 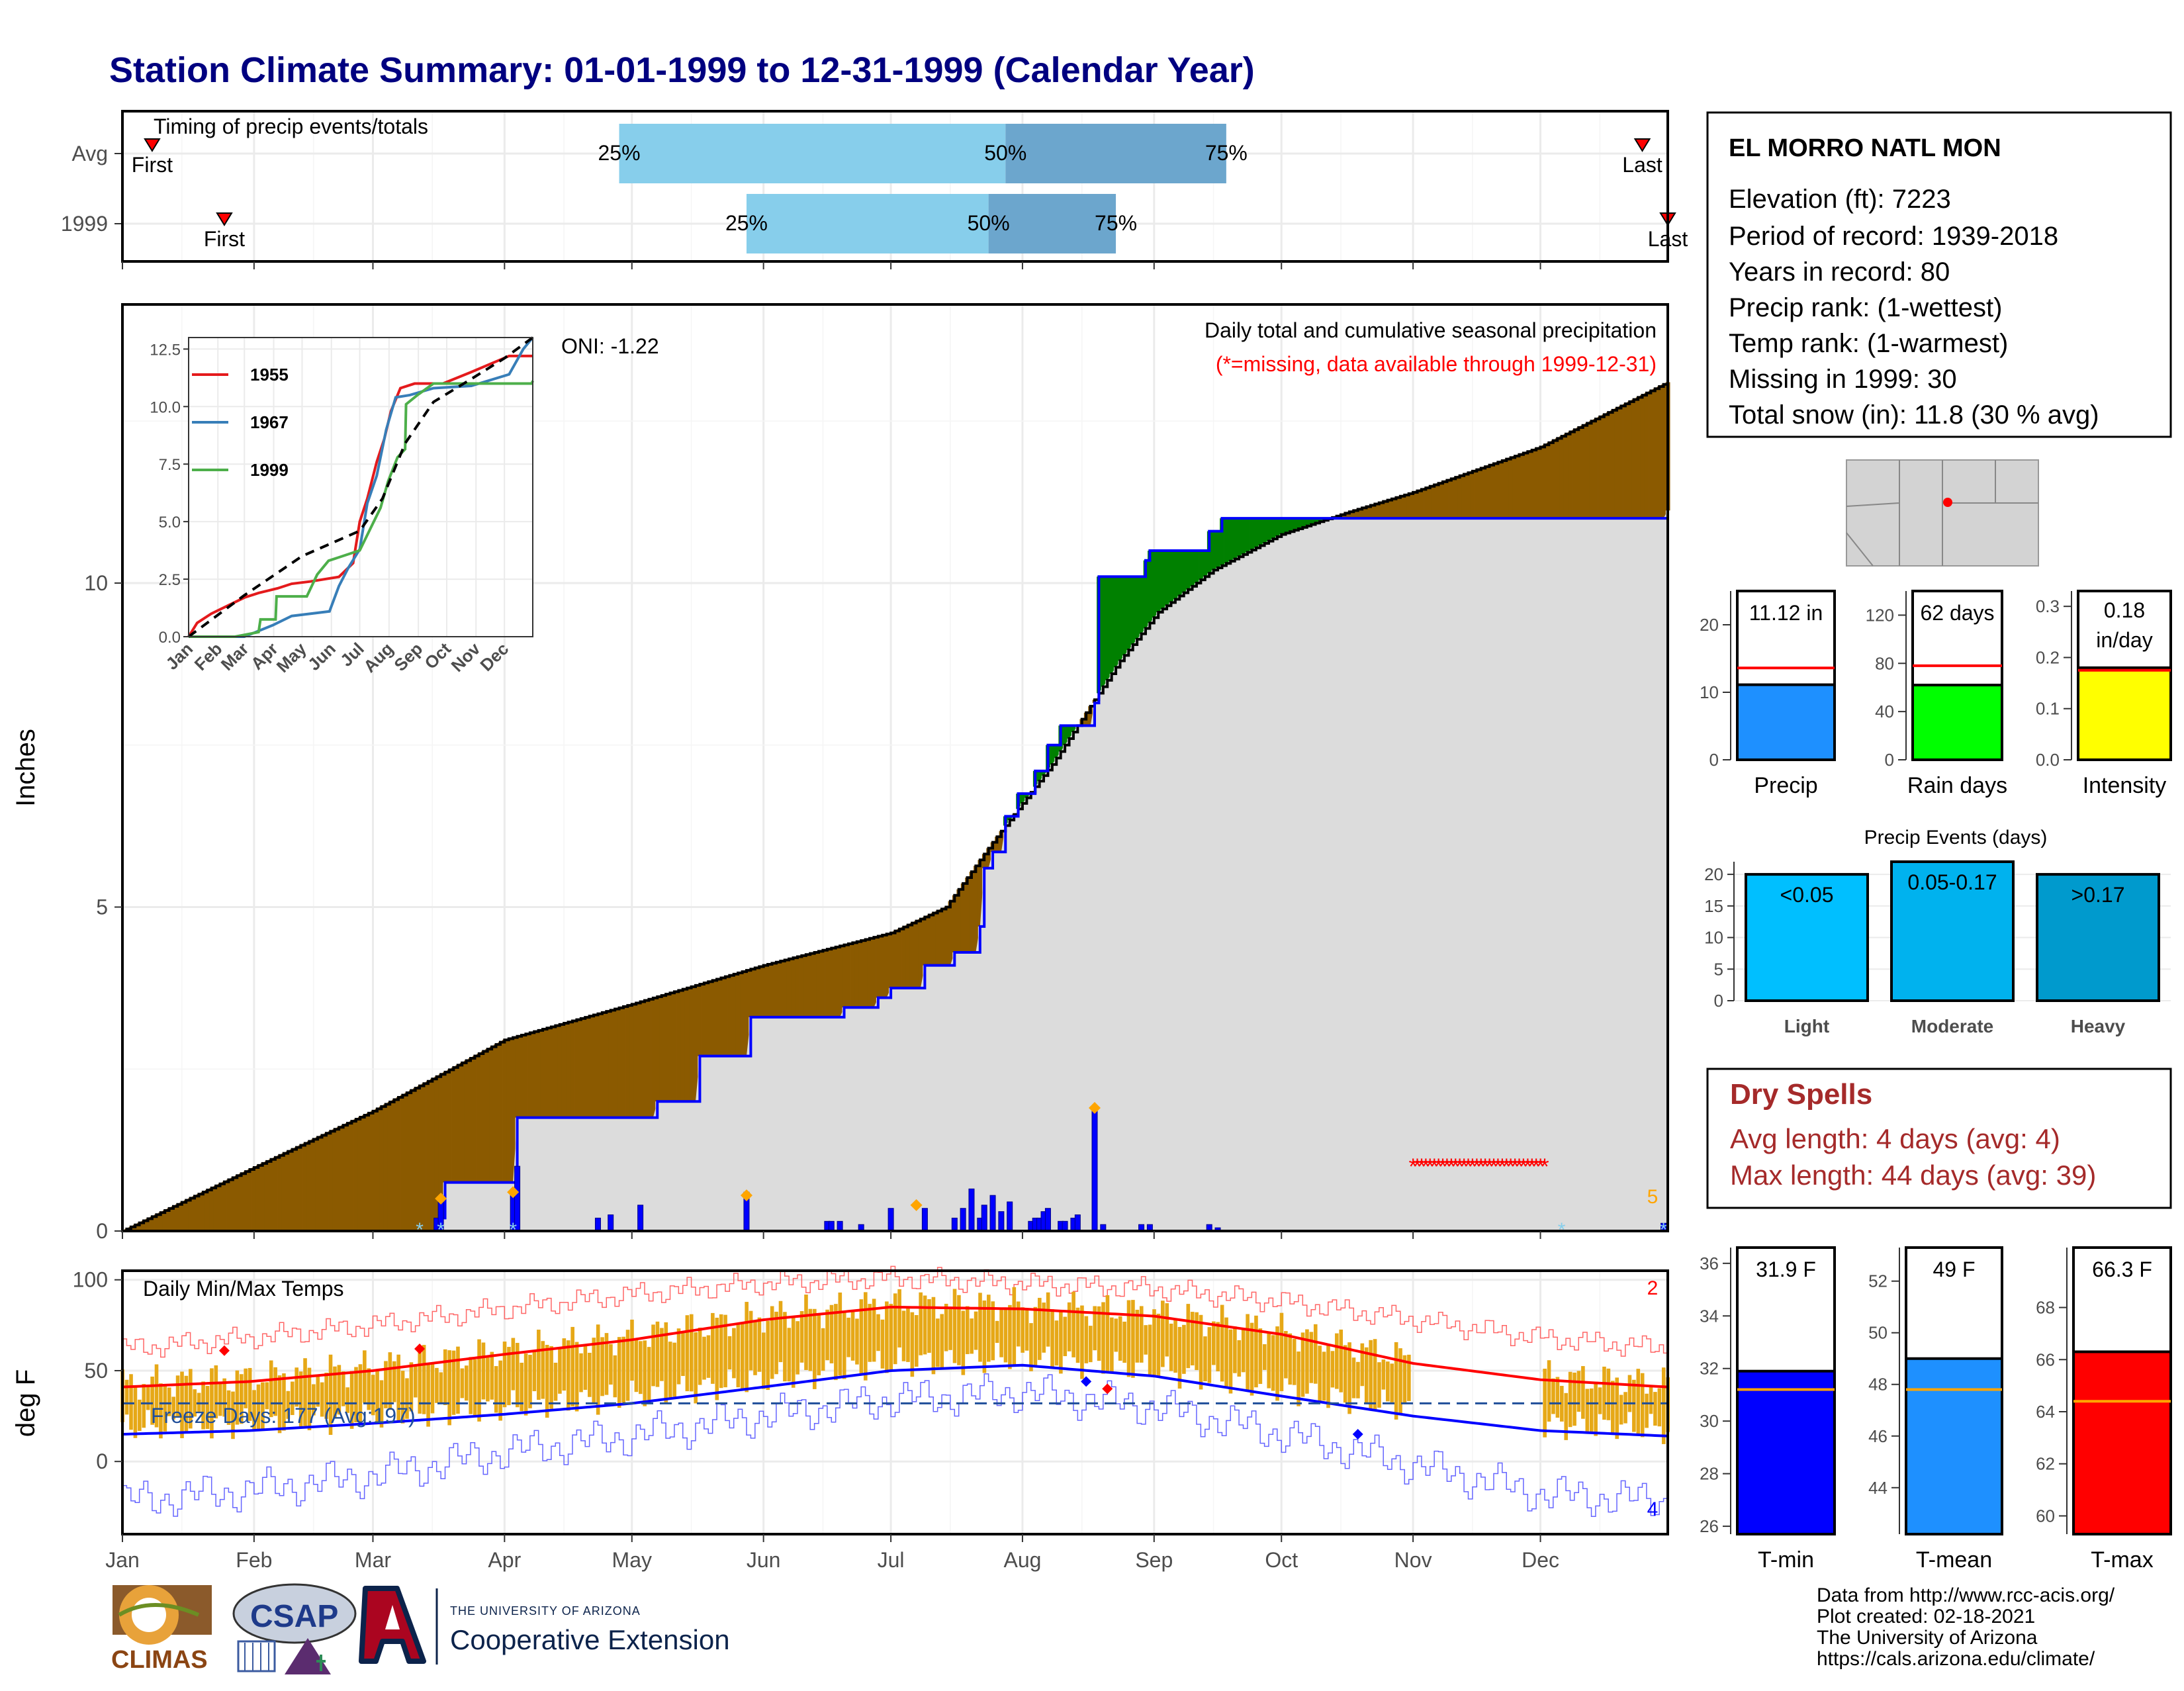 What do you see at coordinates (2045, 1412) in the screenshot?
I see `y-tick-label: 64` at bounding box center [2045, 1412].